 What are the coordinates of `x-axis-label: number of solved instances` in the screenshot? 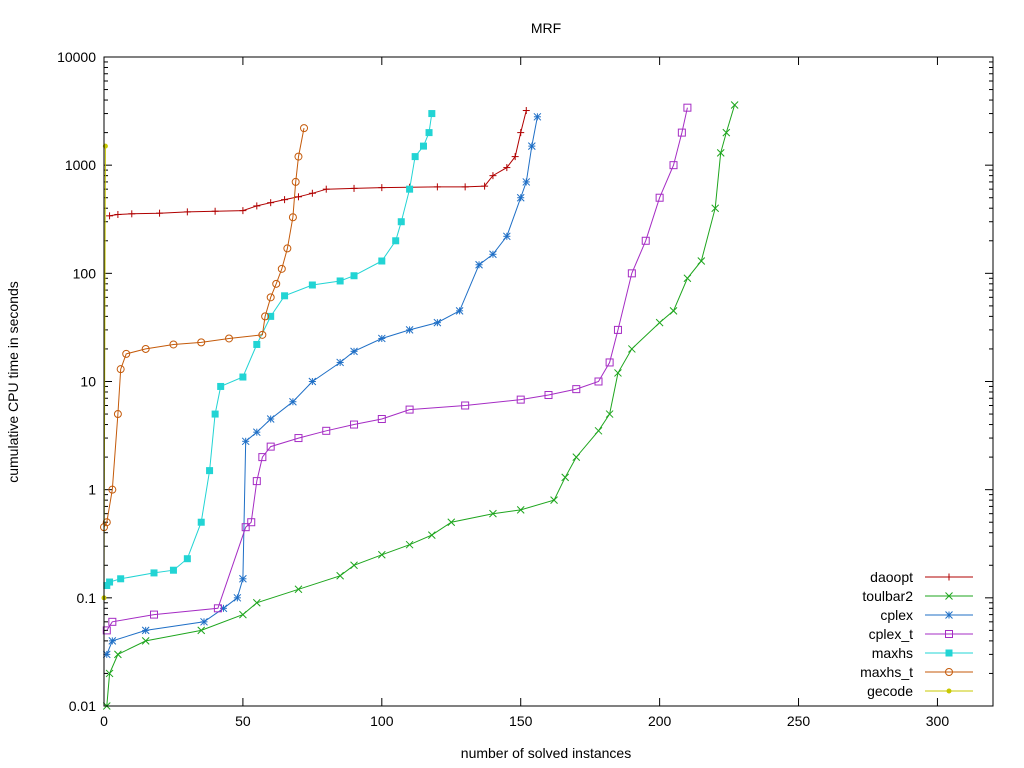 It's located at (546, 753).